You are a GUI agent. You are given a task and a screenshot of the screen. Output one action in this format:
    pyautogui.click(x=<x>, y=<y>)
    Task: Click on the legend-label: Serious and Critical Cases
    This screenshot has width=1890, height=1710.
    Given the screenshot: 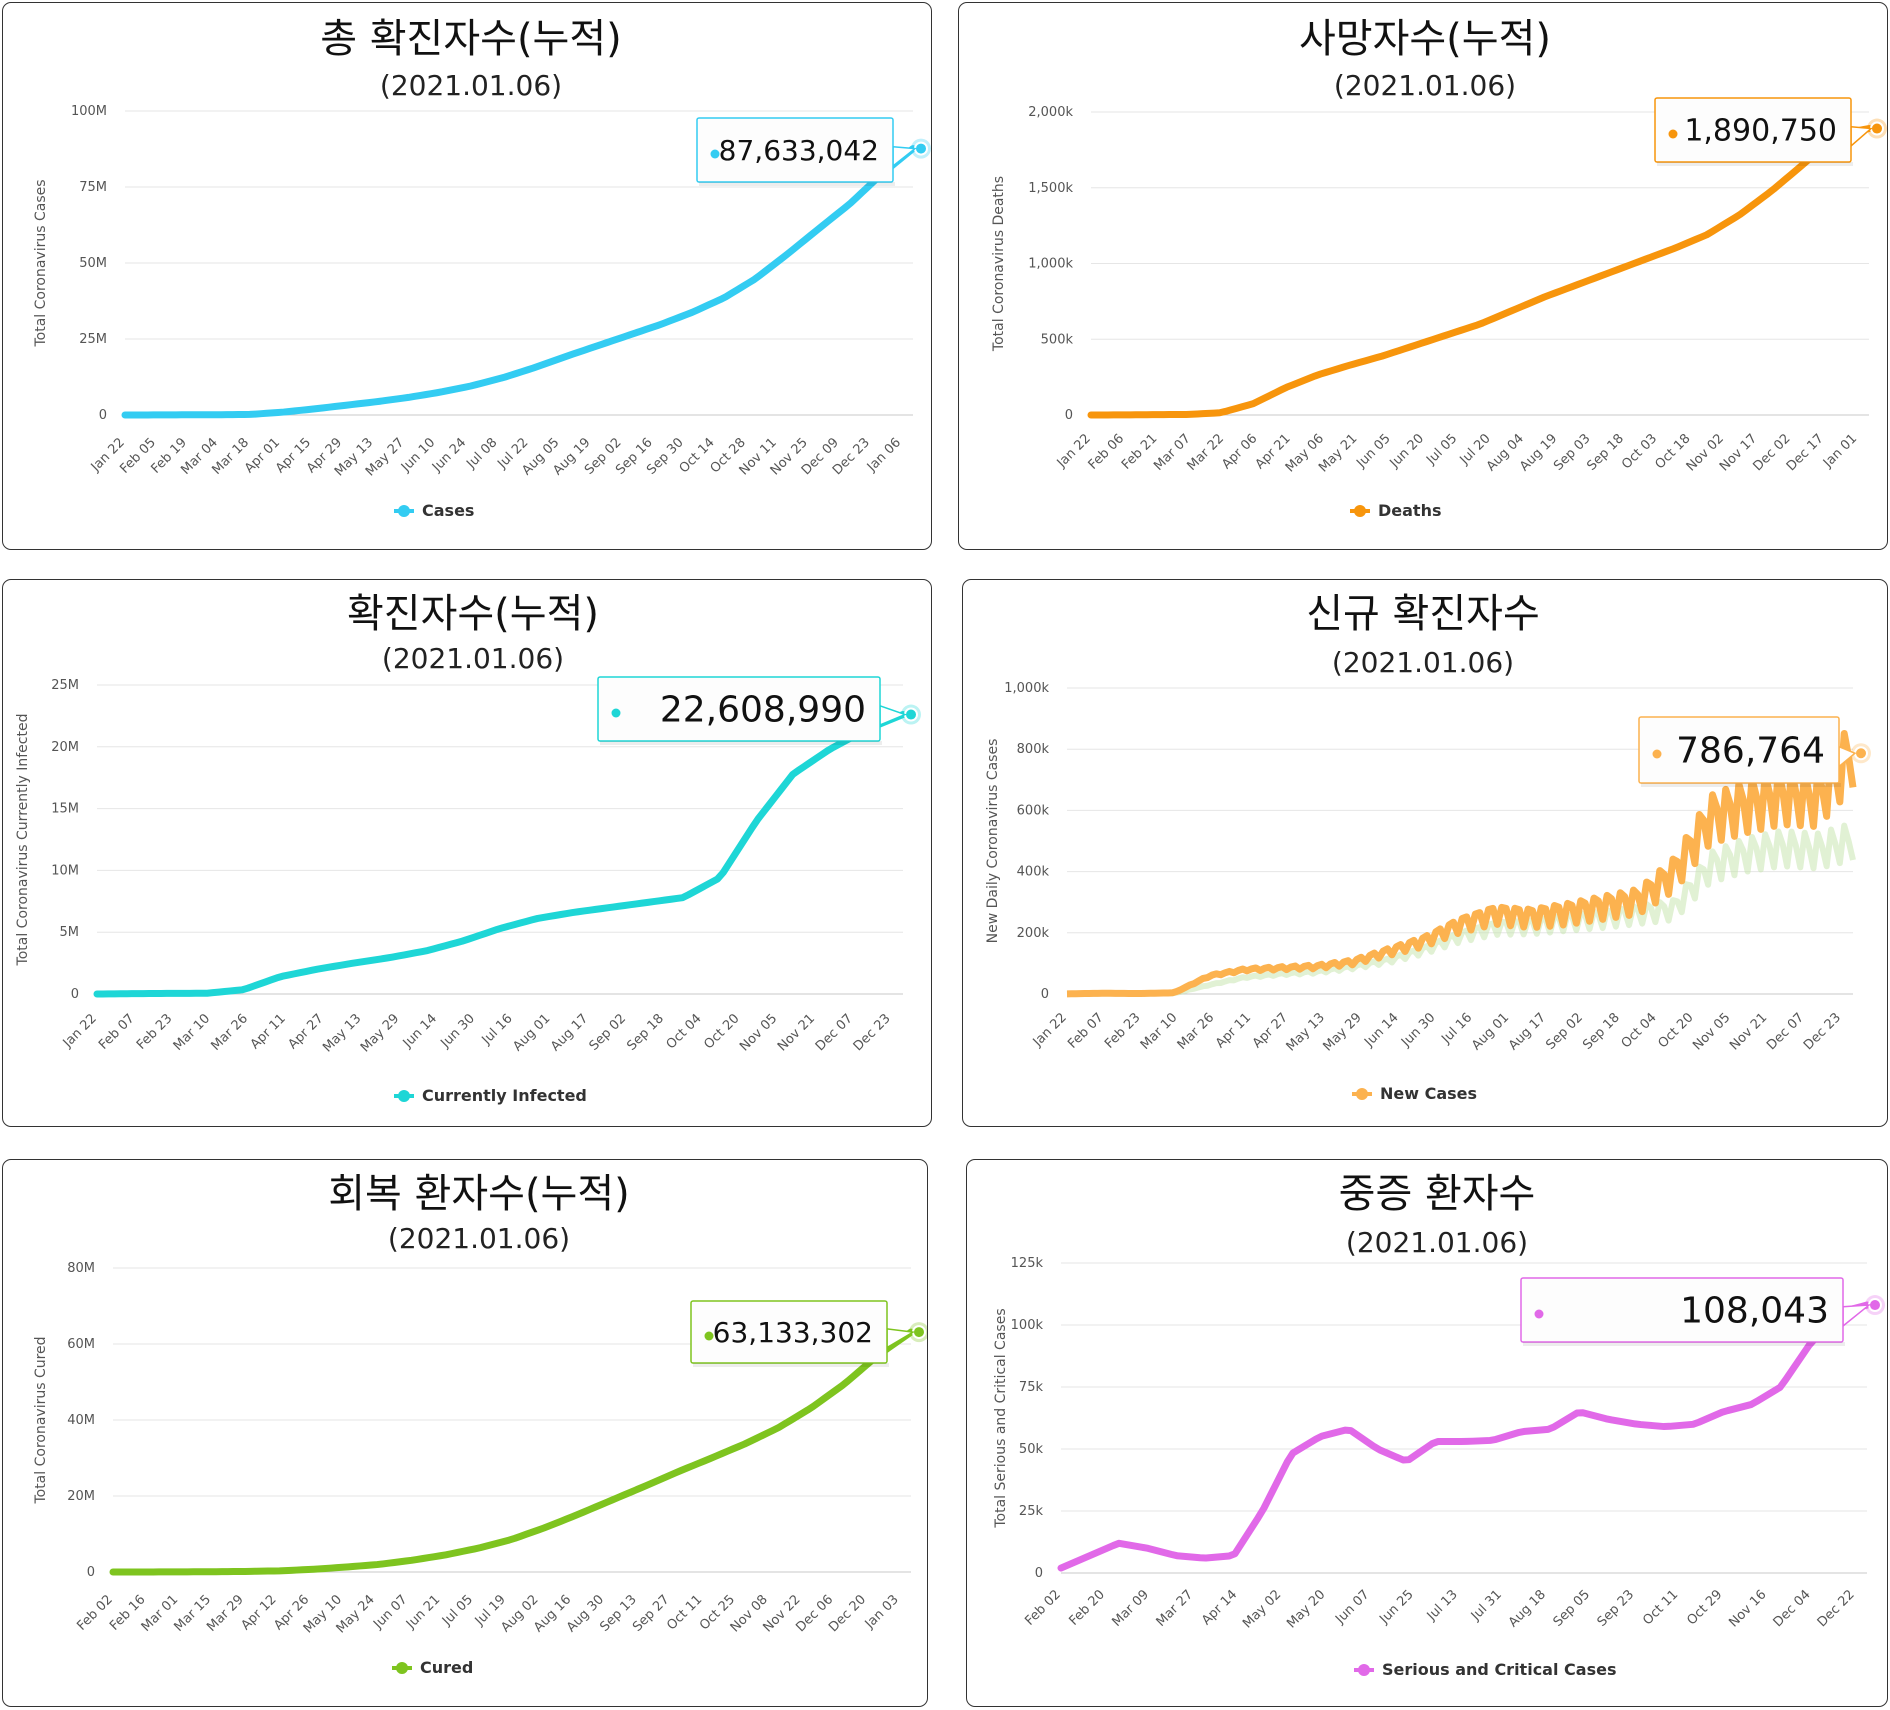 What is the action you would take?
    pyautogui.click(x=1499, y=1669)
    